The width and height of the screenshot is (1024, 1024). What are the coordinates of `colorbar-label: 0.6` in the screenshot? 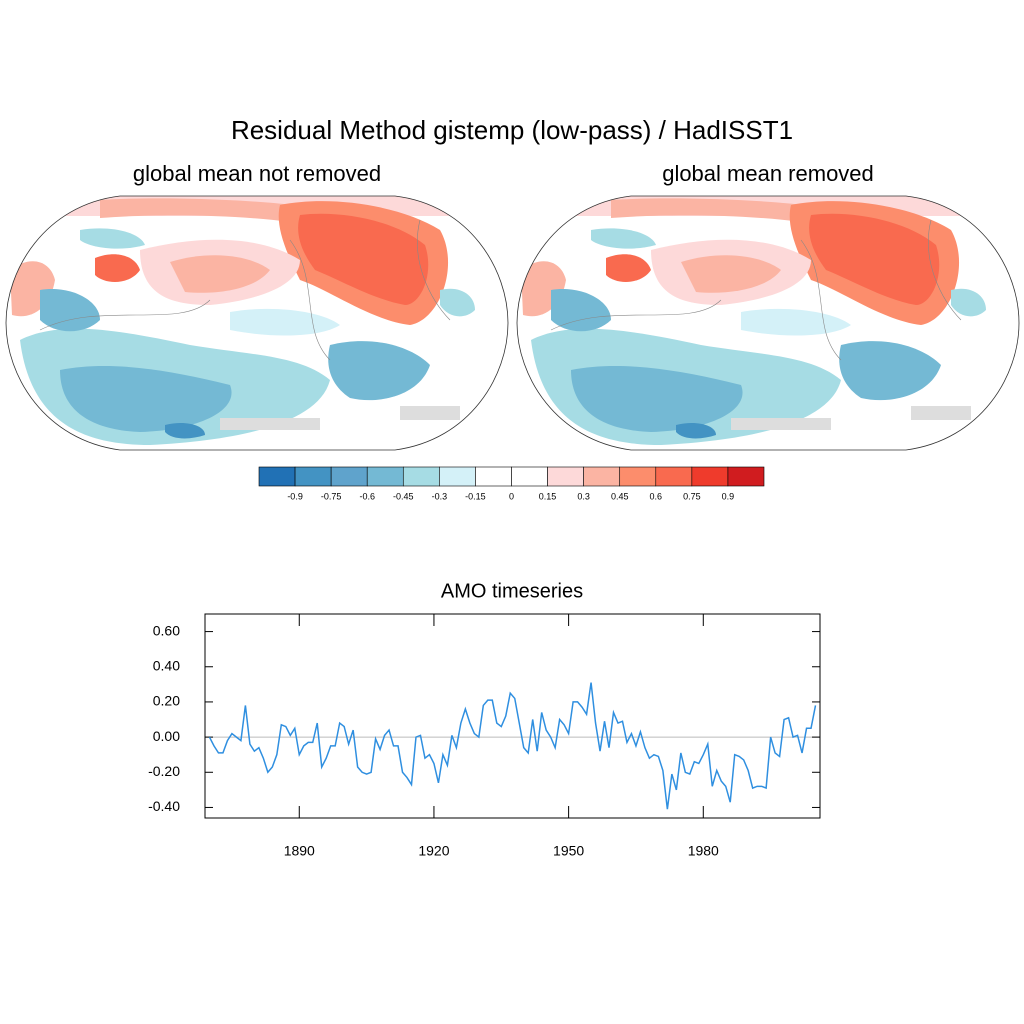 It's located at (656, 496).